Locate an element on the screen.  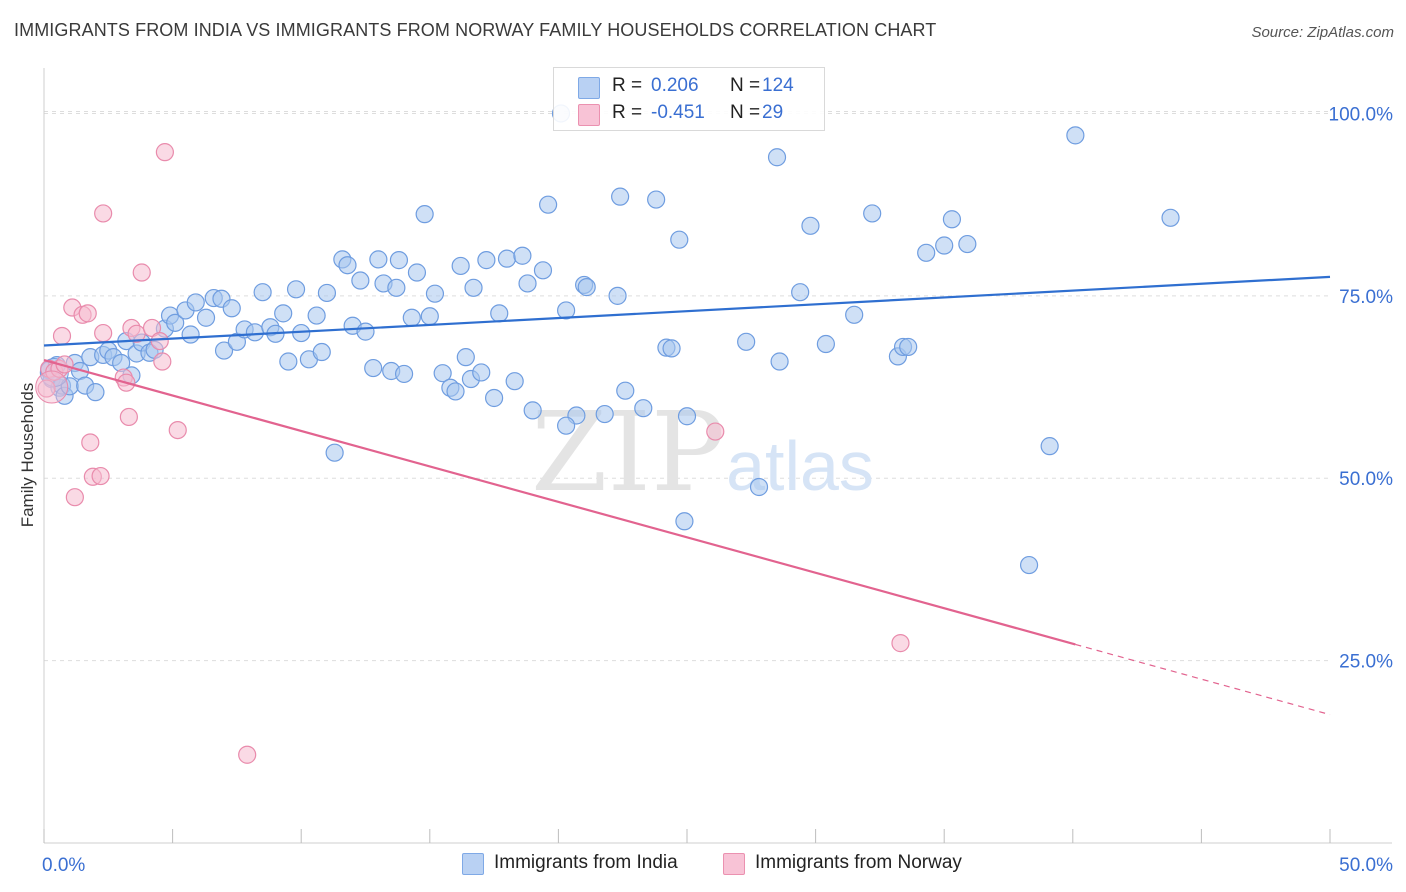
y-tick-label: 50.0% is located at coordinates (1366, 479).